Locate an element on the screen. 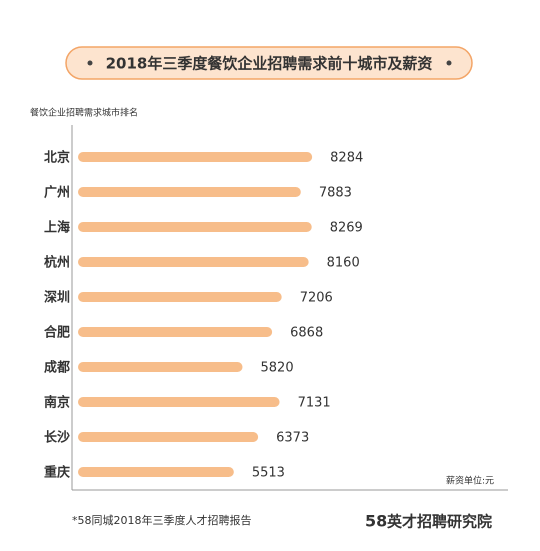  category-label: 杭州 is located at coordinates (57, 263).